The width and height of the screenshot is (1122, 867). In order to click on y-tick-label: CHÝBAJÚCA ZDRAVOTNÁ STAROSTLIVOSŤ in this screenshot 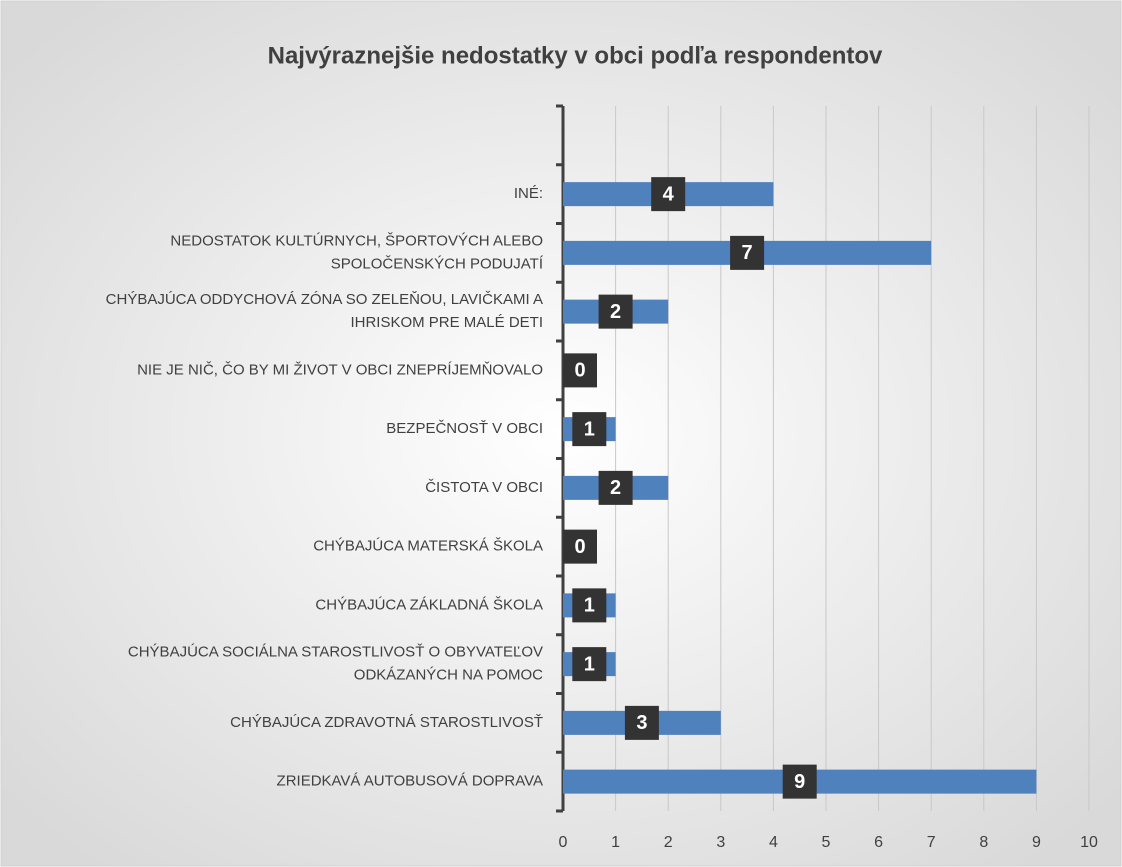, I will do `click(386, 722)`.